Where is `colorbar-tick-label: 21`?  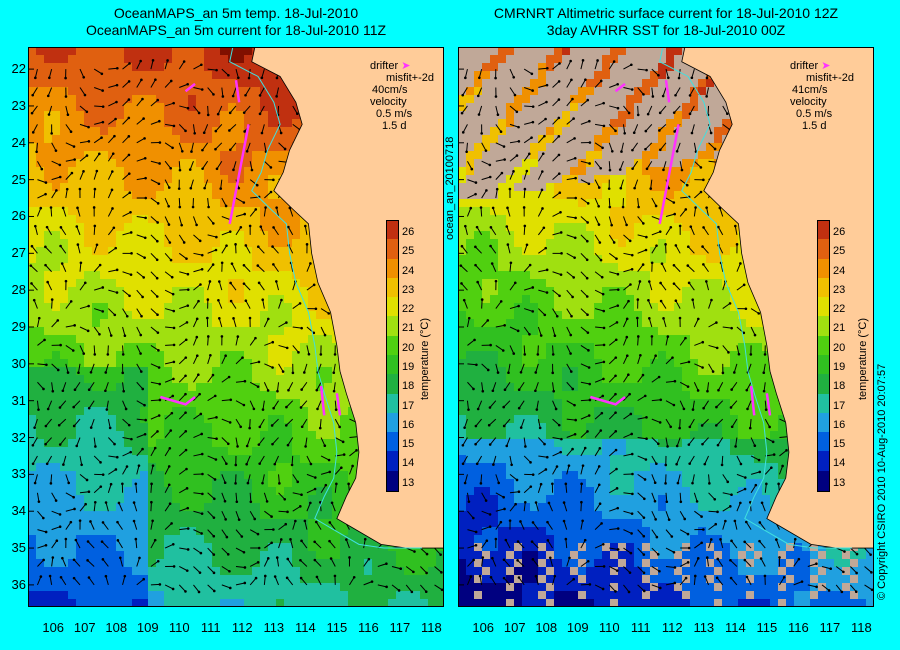
colorbar-tick-label: 21 is located at coordinates (839, 328).